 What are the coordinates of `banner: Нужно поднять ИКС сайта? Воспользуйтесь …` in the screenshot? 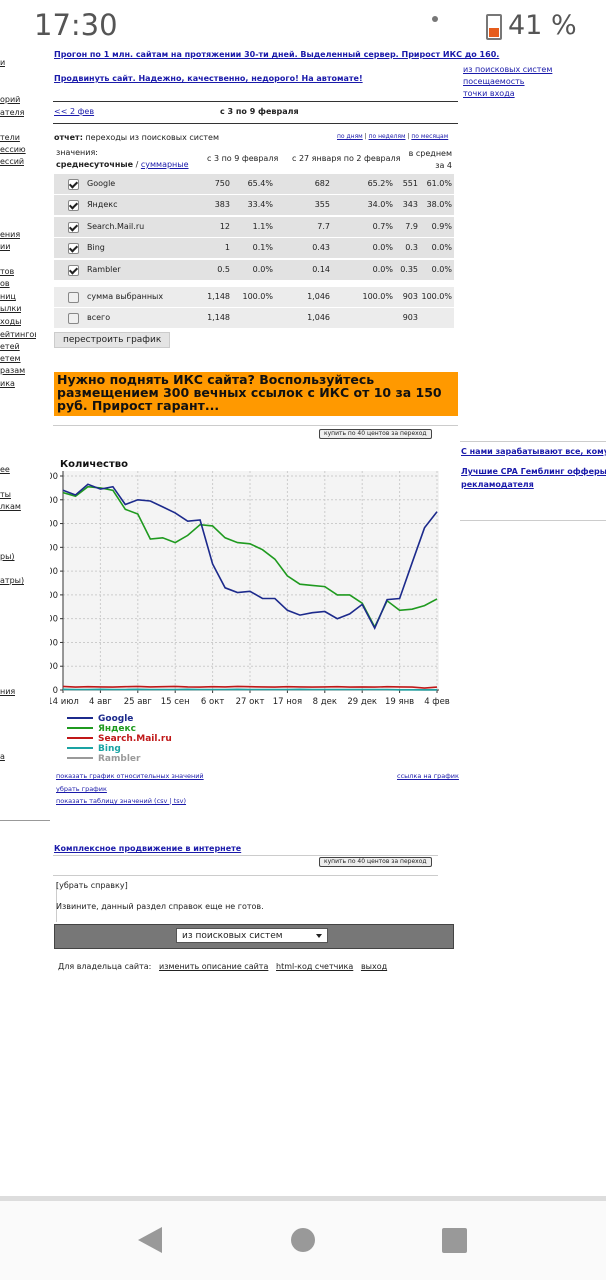 It's located at (256, 394).